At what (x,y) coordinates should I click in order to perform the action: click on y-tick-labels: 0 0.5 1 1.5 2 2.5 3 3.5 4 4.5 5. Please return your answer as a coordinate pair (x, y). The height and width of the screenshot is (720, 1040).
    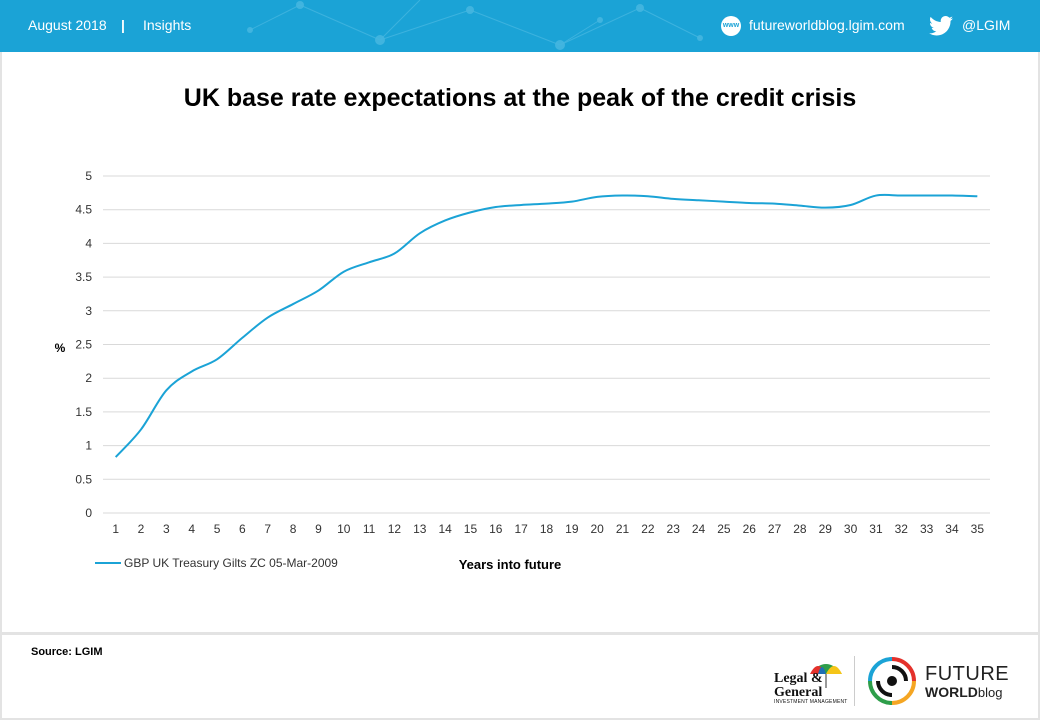
    Looking at the image, I should click on (83, 344).